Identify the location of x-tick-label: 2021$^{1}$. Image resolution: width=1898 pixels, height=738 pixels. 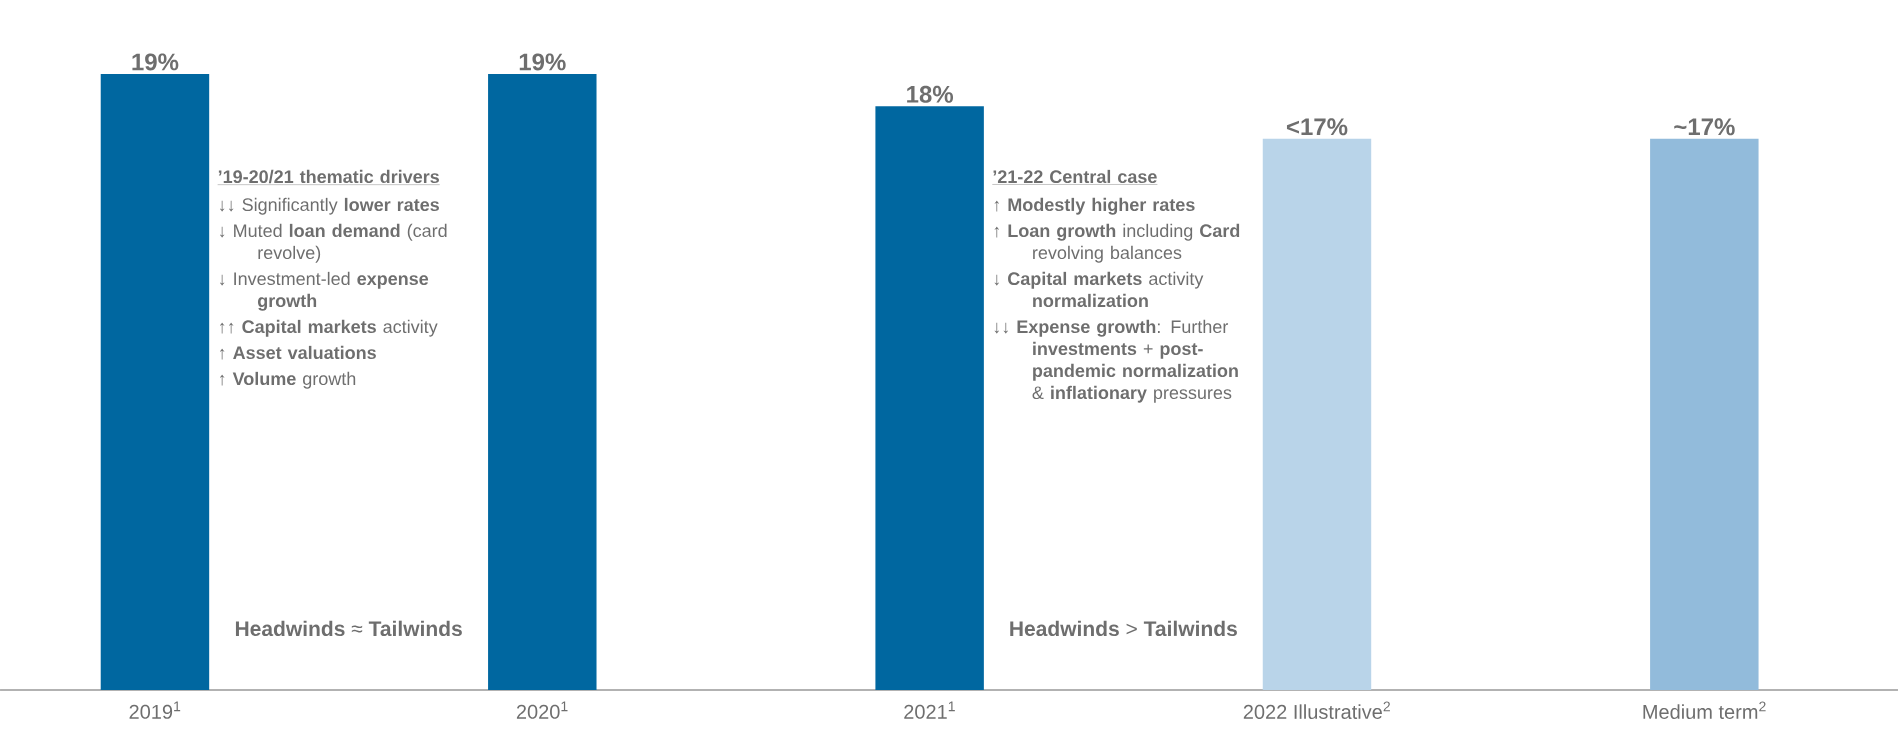
(929, 710).